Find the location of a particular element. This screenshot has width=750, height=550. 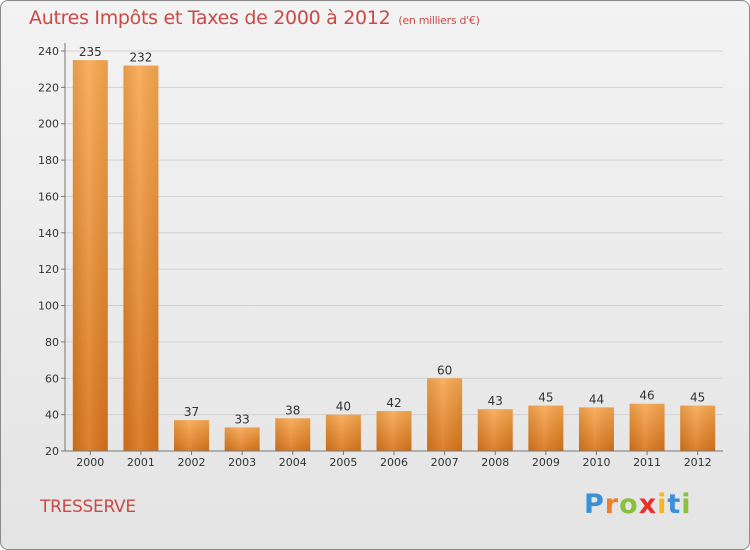

data-label: 232 is located at coordinates (140, 58).